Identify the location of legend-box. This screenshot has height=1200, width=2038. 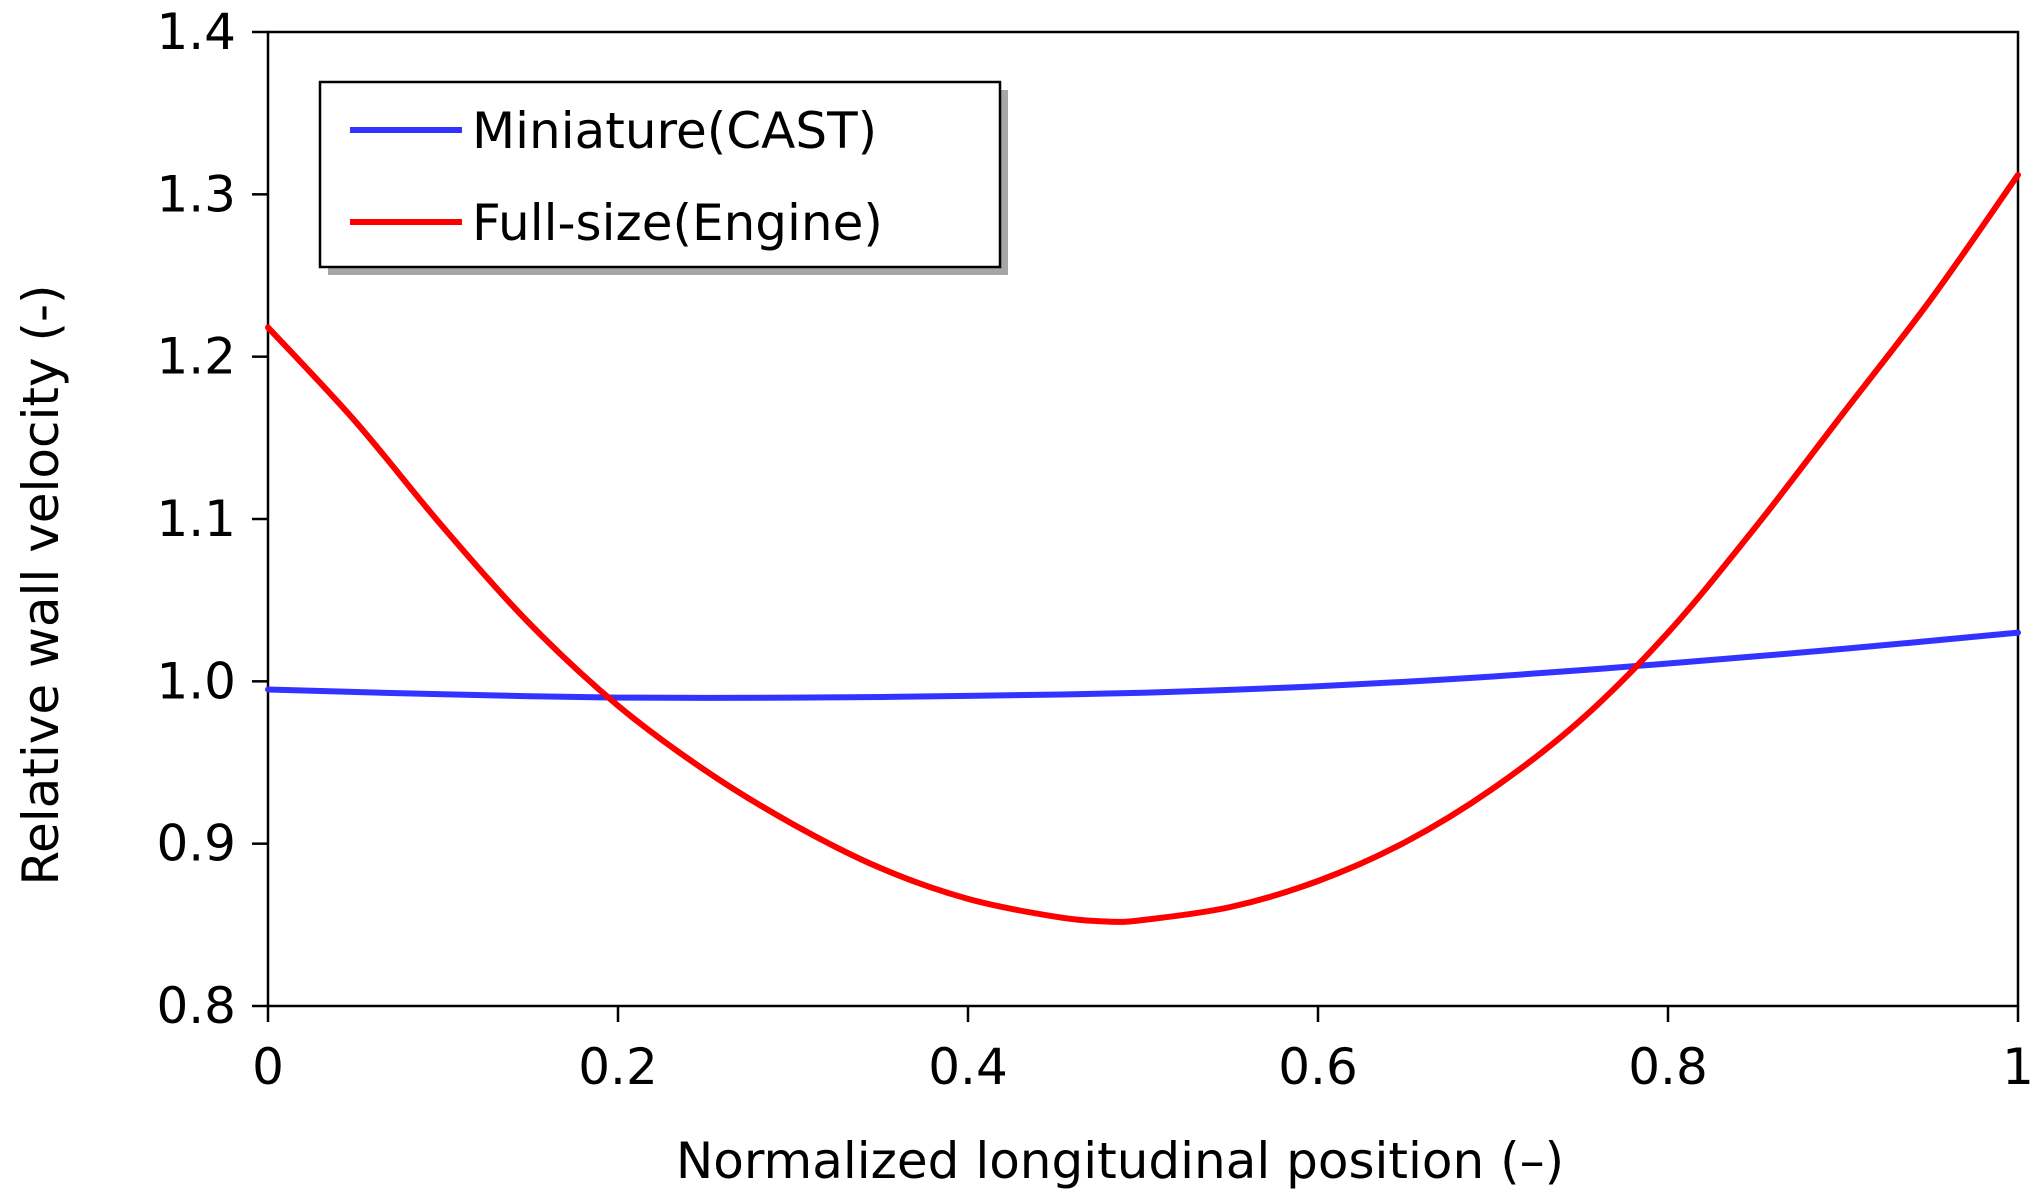
(660, 174).